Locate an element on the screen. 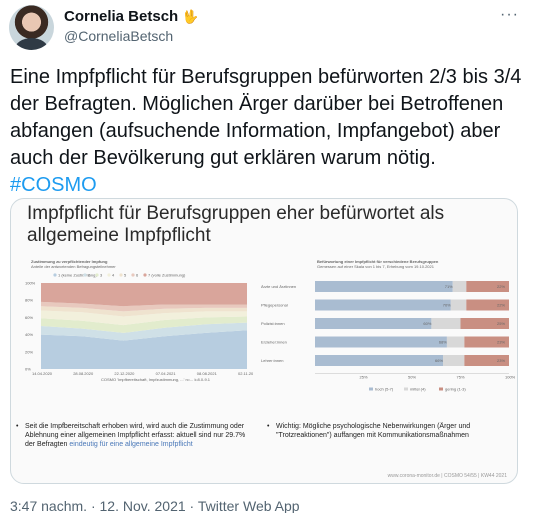 The height and width of the screenshot is (513, 533). legend-label: 2 is located at coordinates (89, 275).